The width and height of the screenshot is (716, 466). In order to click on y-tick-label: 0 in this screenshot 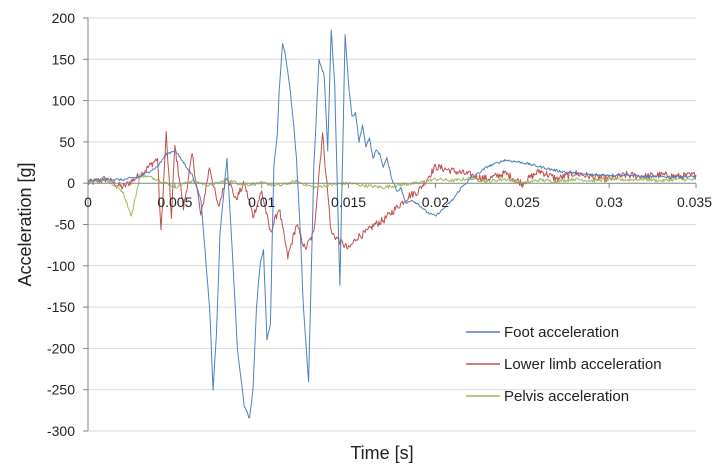, I will do `click(71, 183)`.